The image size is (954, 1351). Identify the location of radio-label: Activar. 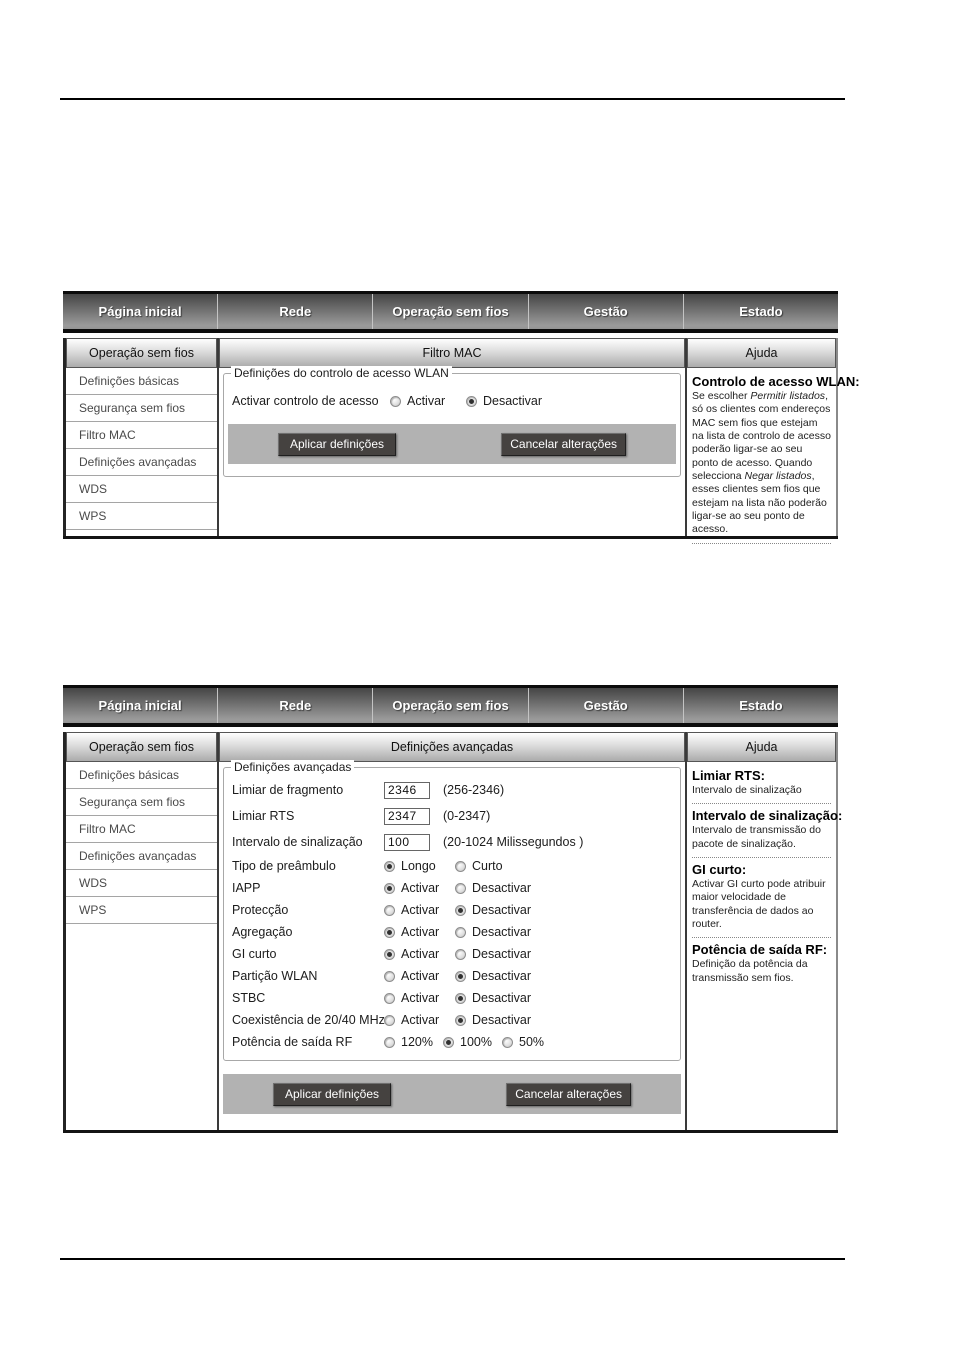
(426, 401).